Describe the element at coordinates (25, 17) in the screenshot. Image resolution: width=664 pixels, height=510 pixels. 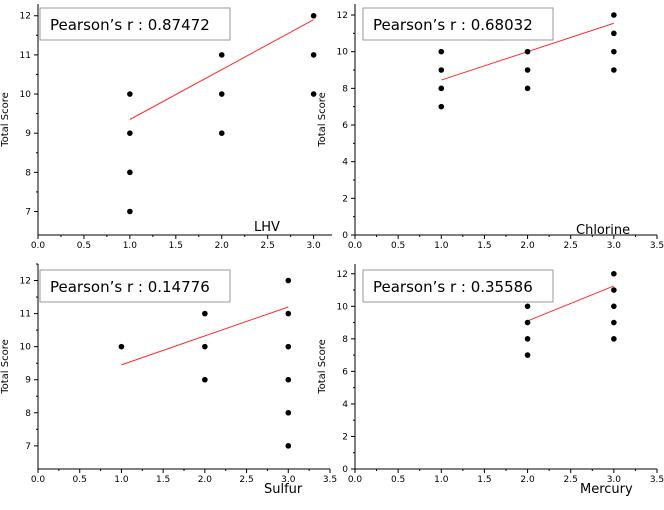
I see `chart-0-y-tick-label: 12` at that location.